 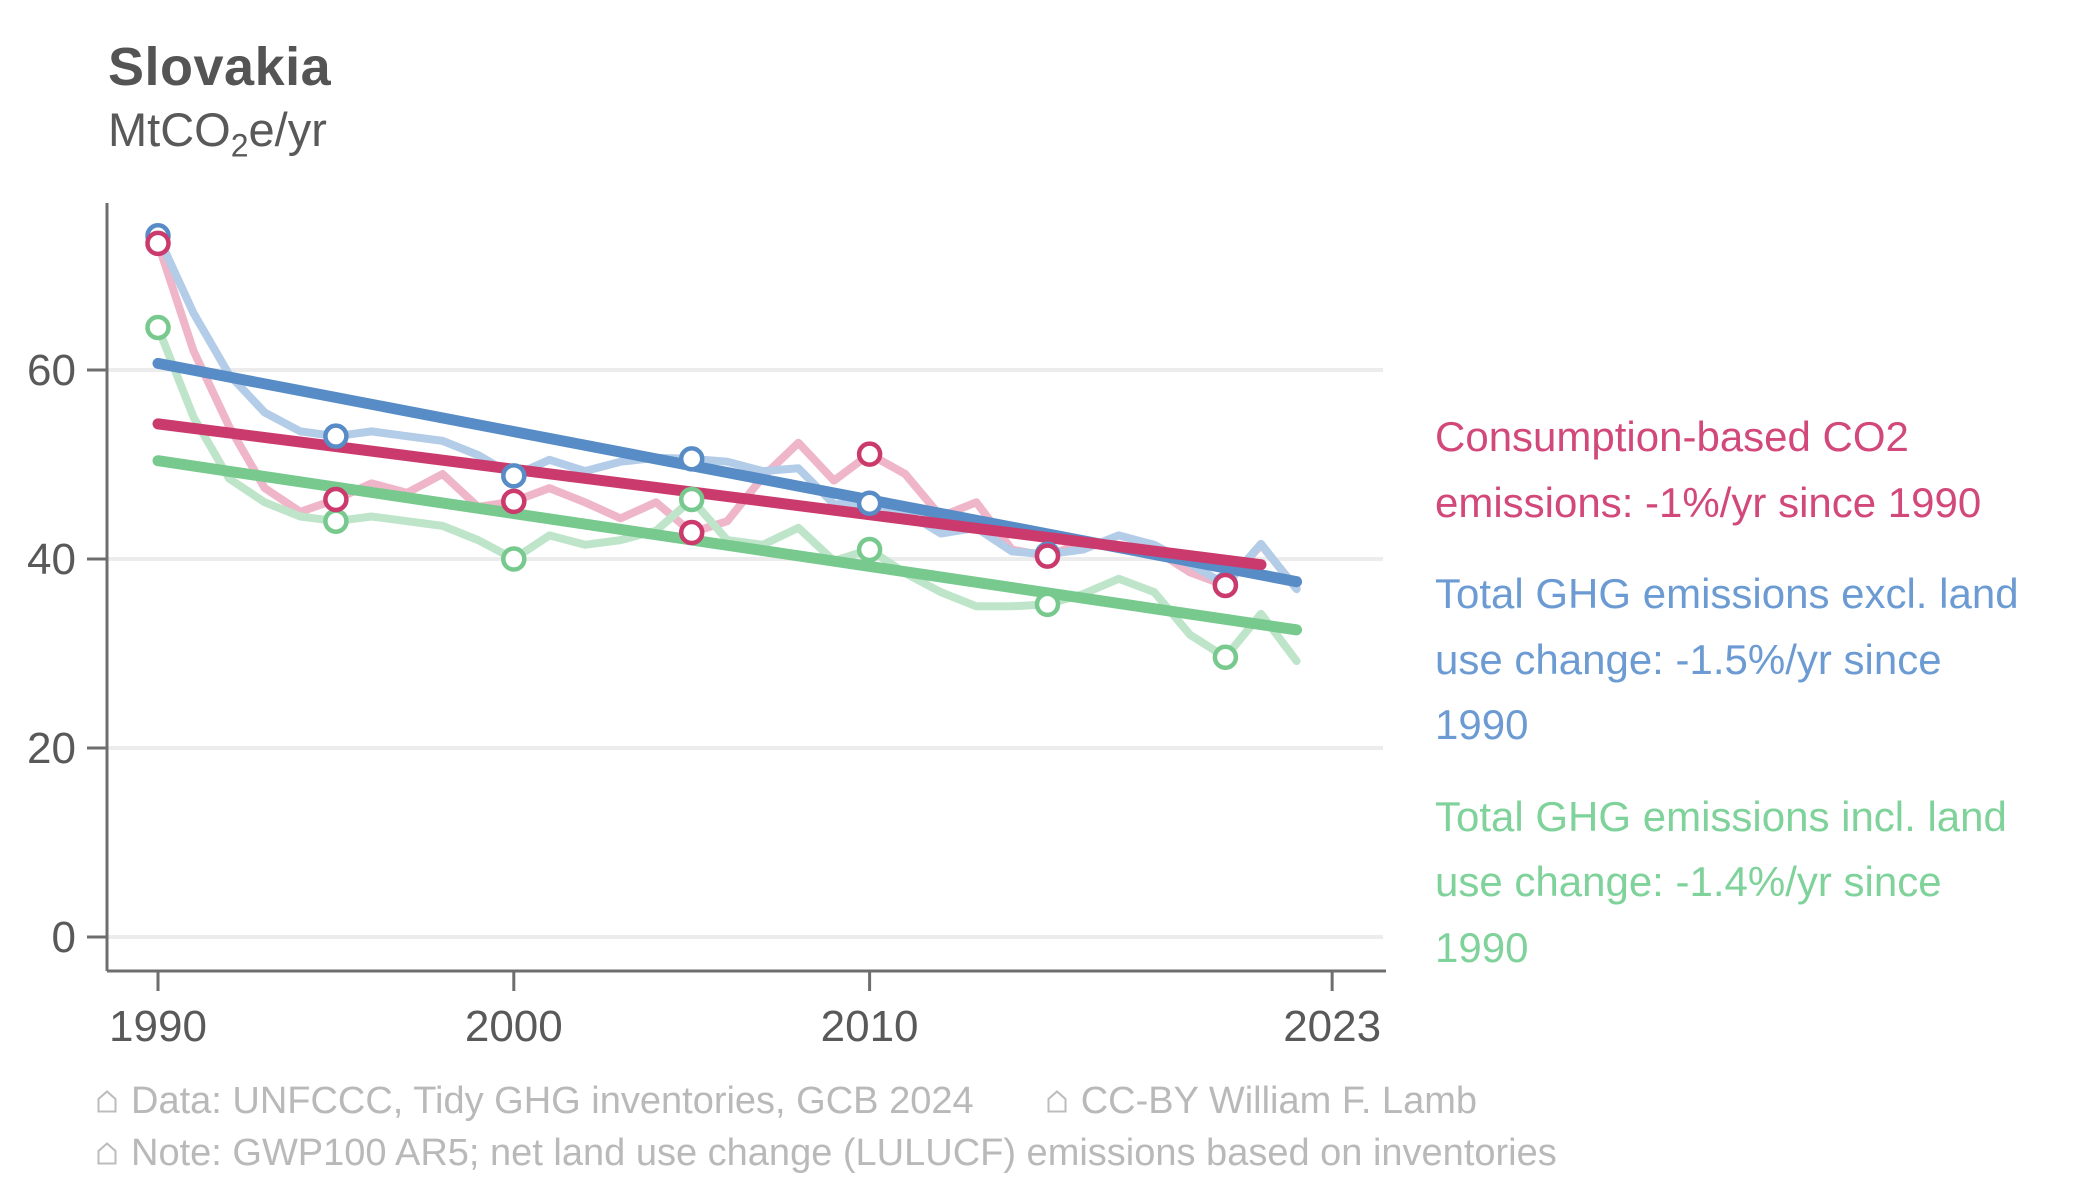 What do you see at coordinates (691, 459) in the screenshot?
I see `marker-1-2005` at bounding box center [691, 459].